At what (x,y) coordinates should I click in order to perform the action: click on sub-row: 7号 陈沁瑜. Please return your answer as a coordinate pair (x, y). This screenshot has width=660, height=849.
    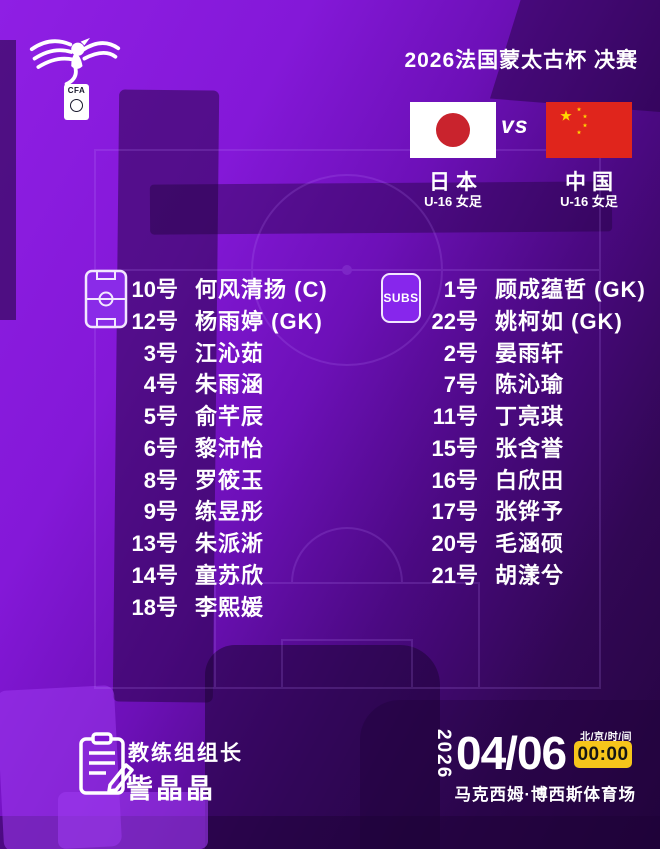
    Looking at the image, I should click on (502, 383).